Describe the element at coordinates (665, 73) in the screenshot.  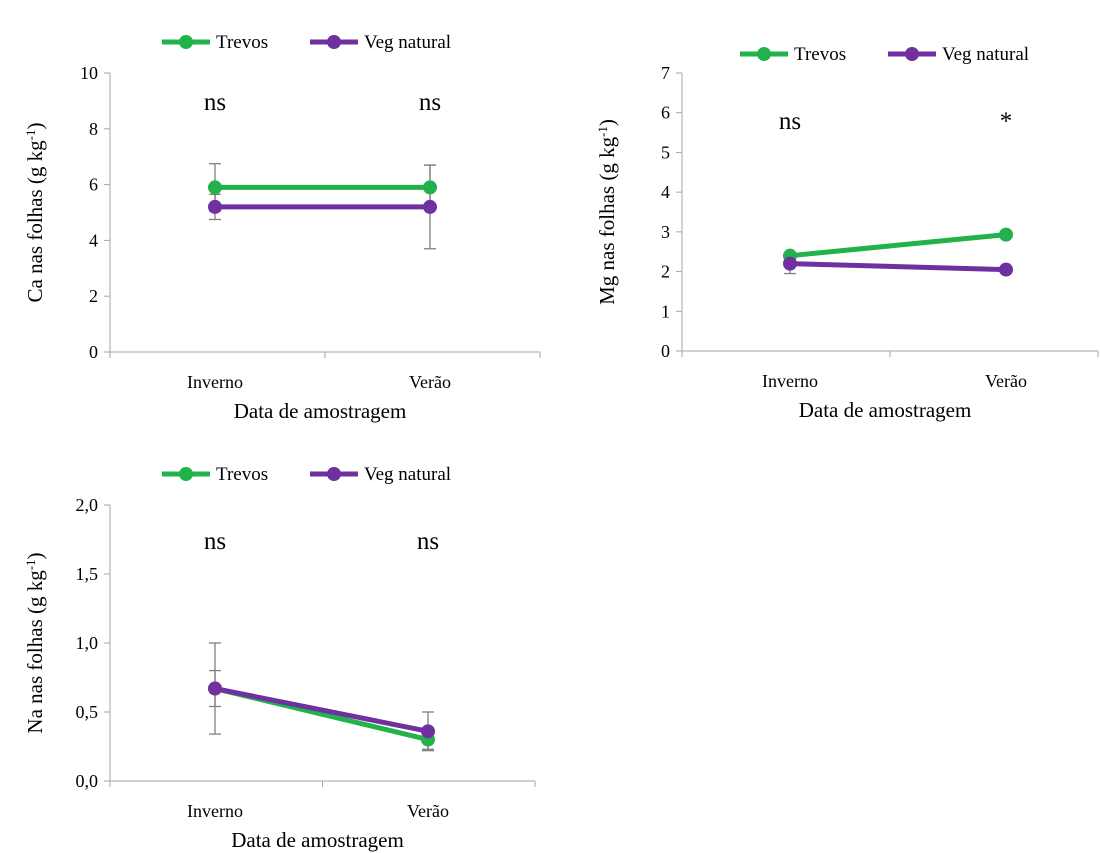
I see `y-tick-label: 7` at that location.